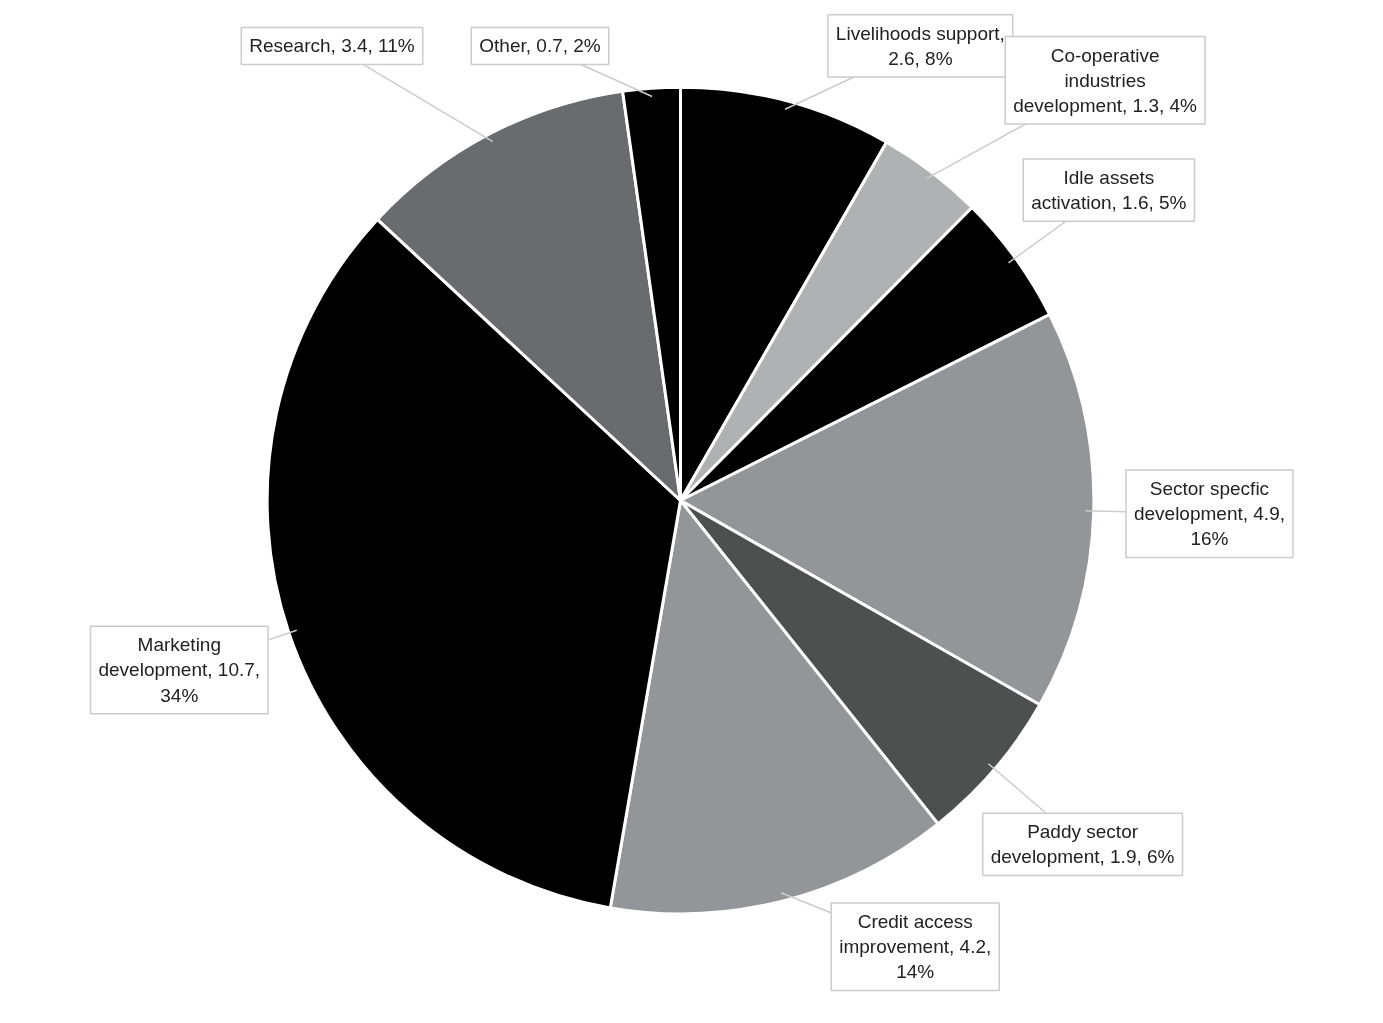 The height and width of the screenshot is (1023, 1383). What do you see at coordinates (1209, 514) in the screenshot?
I see `slice-label: Sector specfic development, 4.9, 16%` at bounding box center [1209, 514].